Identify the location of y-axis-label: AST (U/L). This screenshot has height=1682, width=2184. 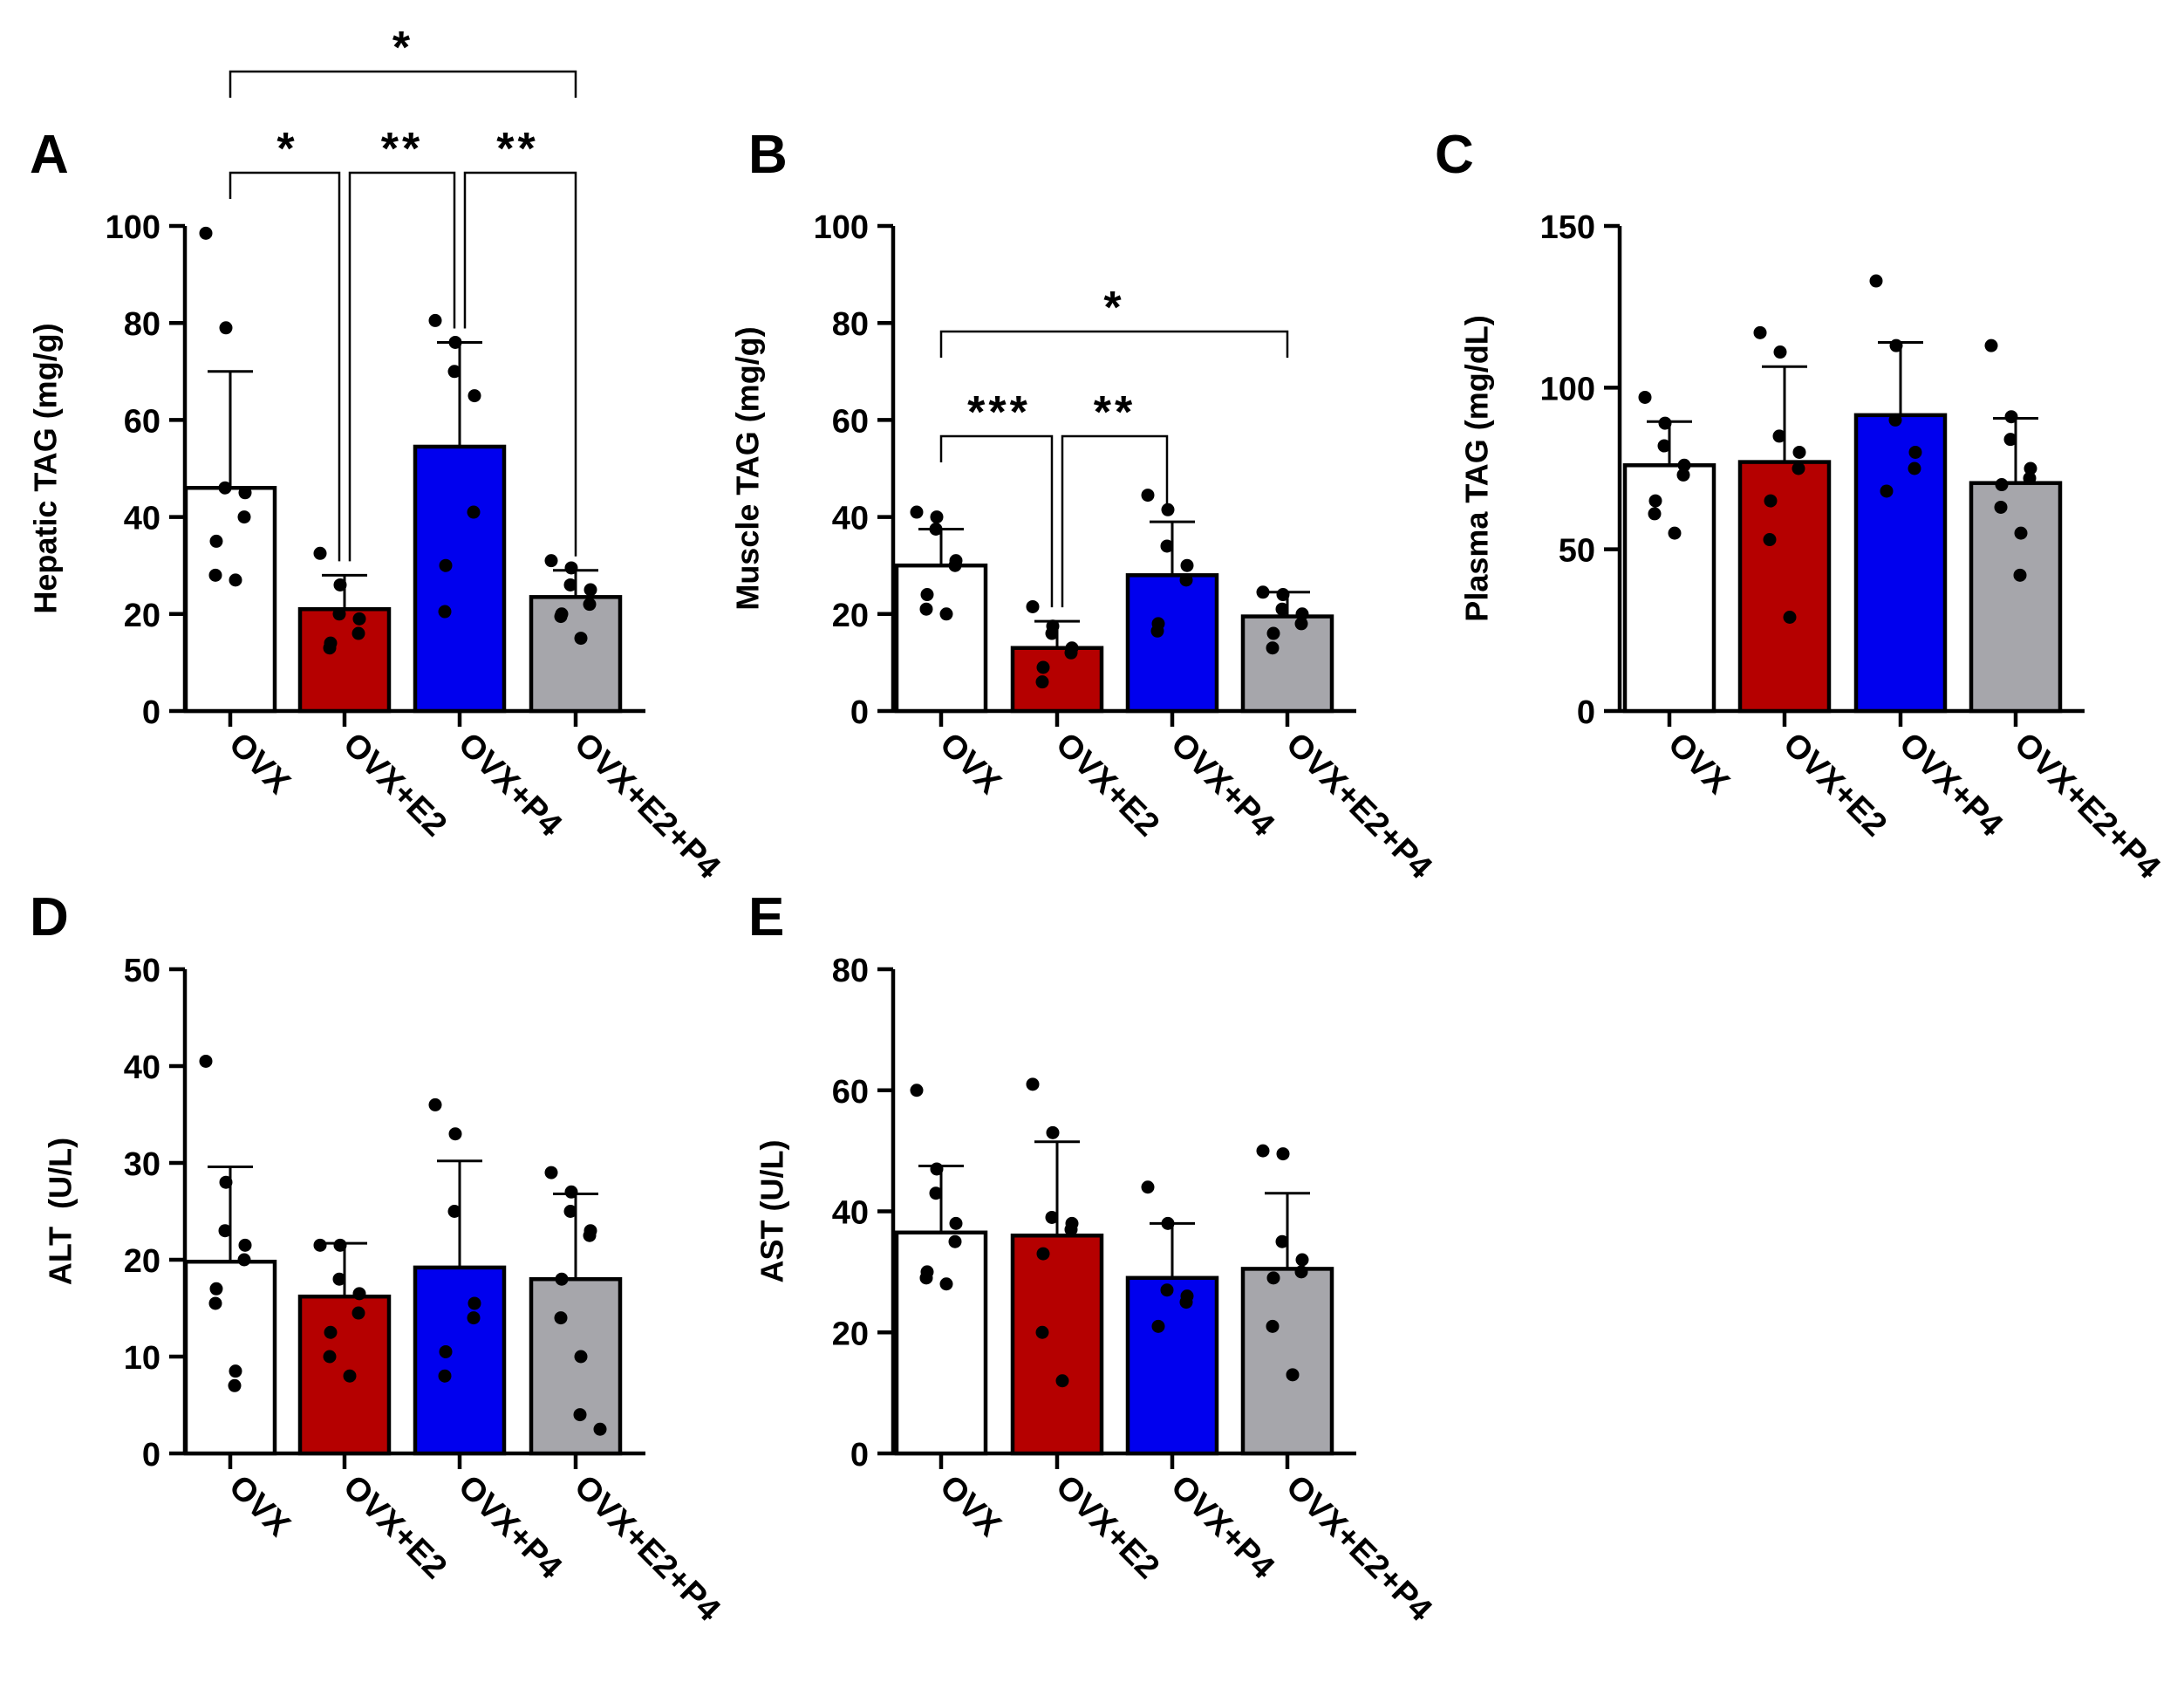
(772, 1211).